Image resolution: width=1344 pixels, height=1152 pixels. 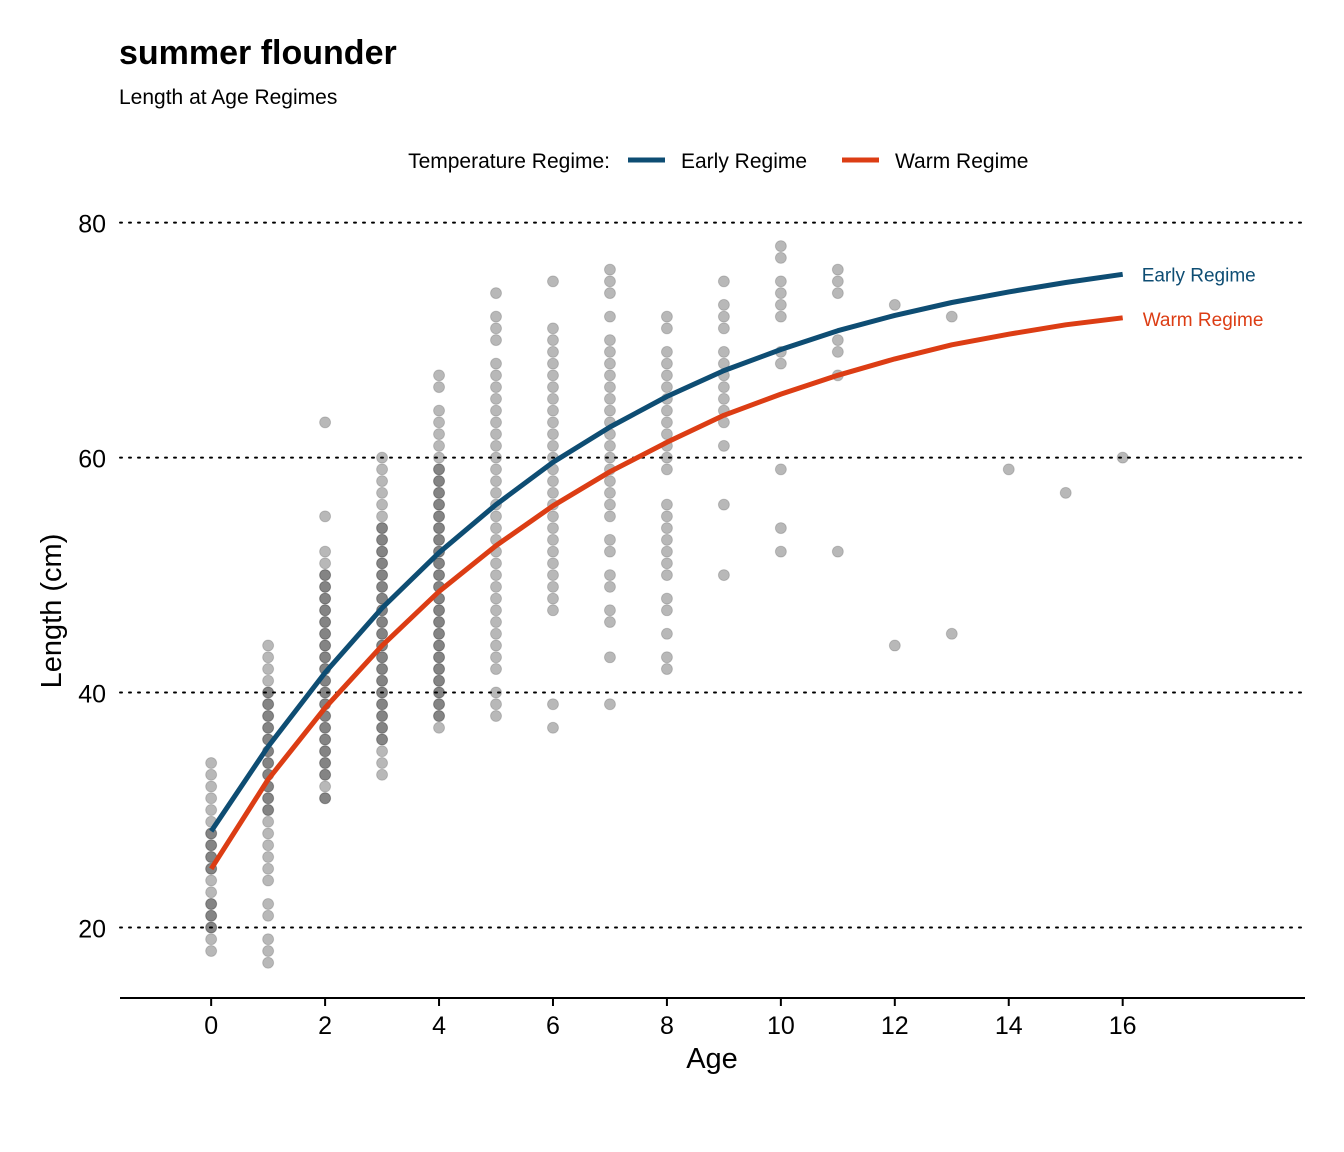 What do you see at coordinates (211, 1026) in the screenshot?
I see `x-tick-label: 0` at bounding box center [211, 1026].